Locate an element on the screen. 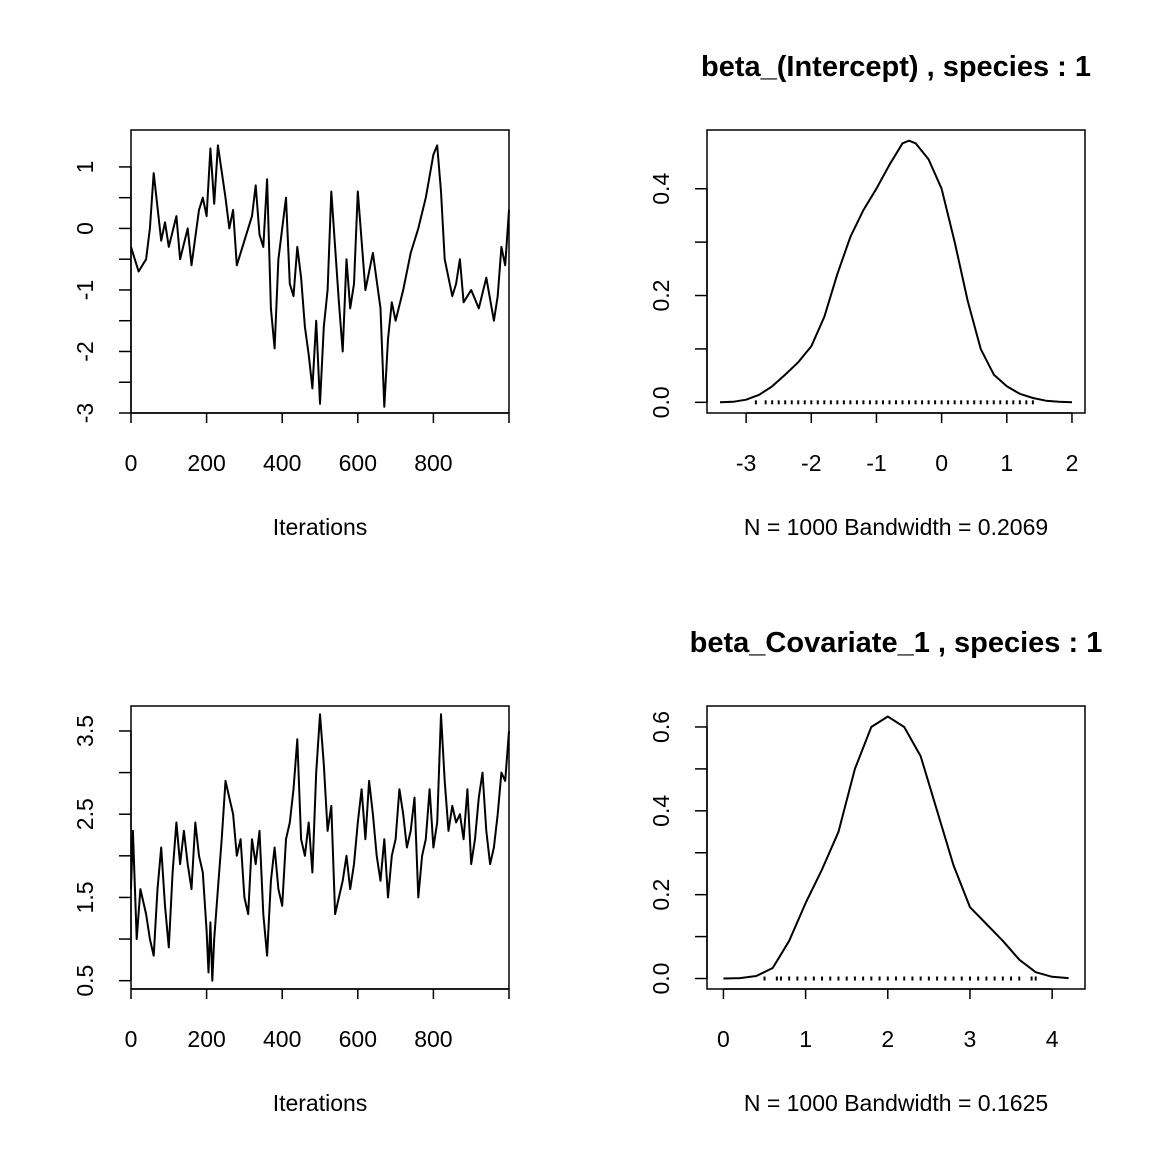  x-tick-label: -2 is located at coordinates (811, 463).